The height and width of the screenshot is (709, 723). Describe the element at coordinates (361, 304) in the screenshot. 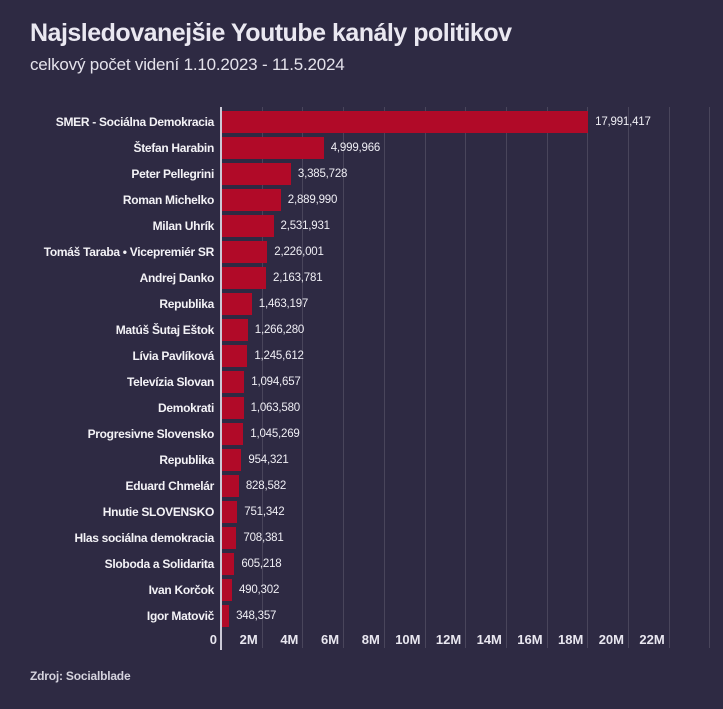

I see `bar-row: Republika 1,463,197` at that location.